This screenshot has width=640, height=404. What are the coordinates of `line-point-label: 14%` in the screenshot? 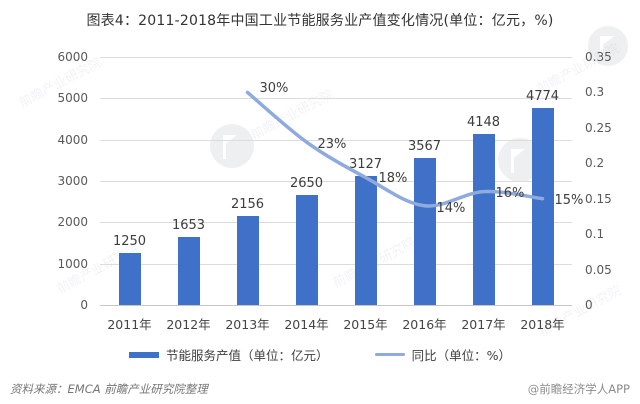 It's located at (451, 208).